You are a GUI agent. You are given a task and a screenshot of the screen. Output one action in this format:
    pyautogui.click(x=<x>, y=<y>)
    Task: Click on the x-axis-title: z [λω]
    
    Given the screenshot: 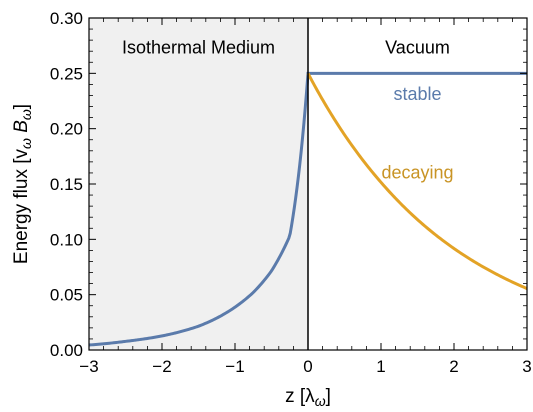 What is the action you would take?
    pyautogui.click(x=308, y=397)
    